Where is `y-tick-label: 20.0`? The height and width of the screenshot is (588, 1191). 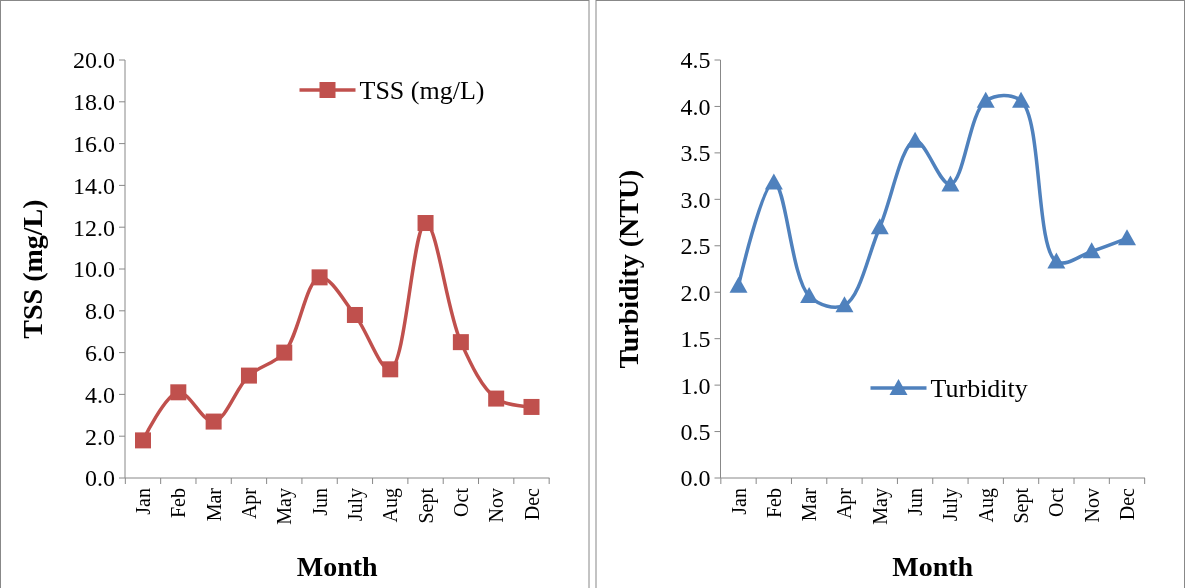 y-tick-label: 20.0 is located at coordinates (94, 60).